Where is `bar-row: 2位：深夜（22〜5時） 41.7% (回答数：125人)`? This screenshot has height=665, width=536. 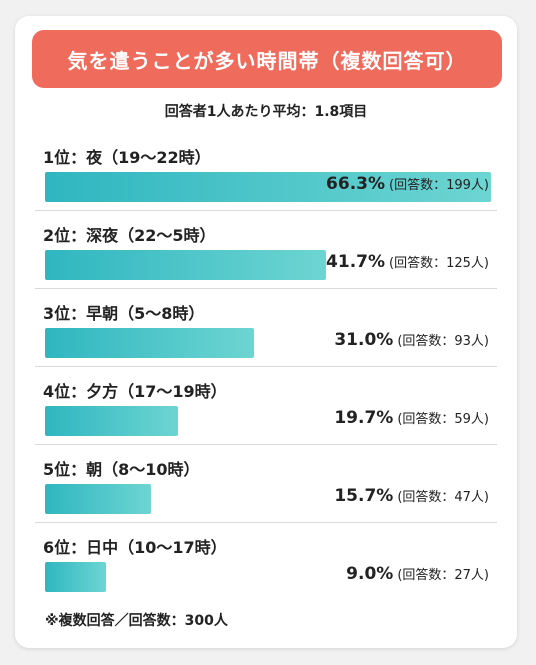
bar-row: 2位：深夜（22〜5時） 41.7% (回答数：125人) is located at coordinates (266, 253).